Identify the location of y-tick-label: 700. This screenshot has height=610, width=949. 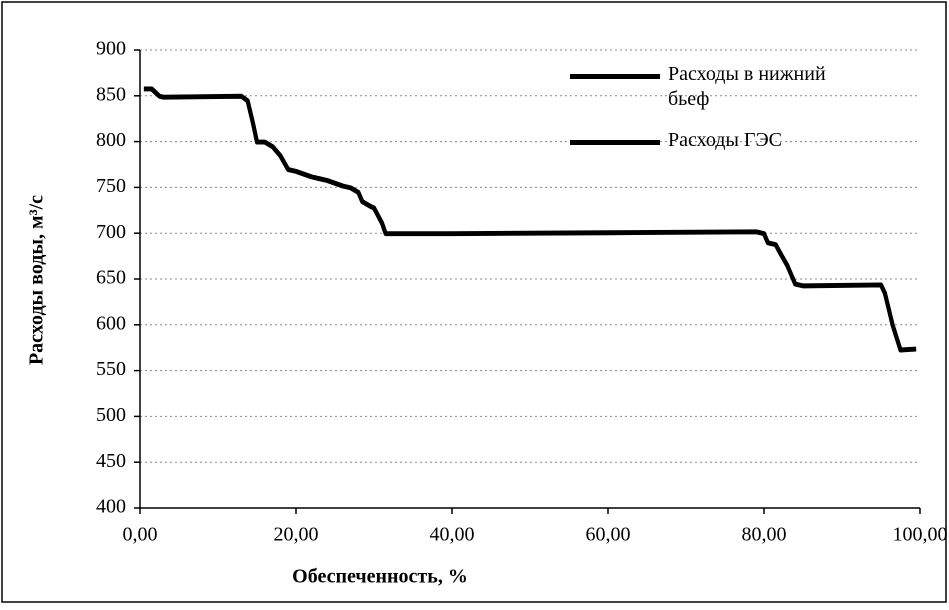
(111, 232).